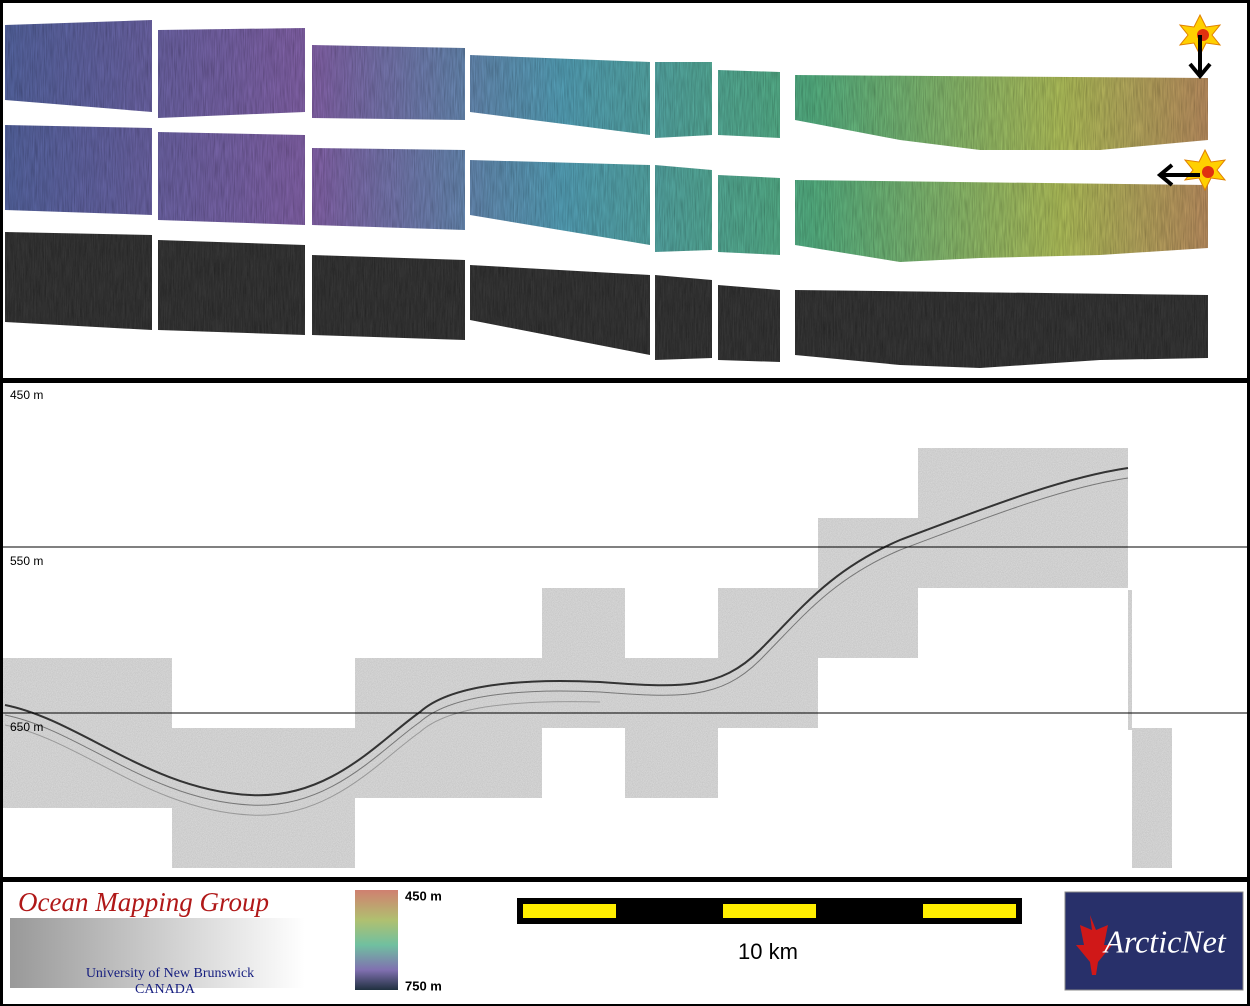  I want to click on maple-leaf, so click(1094, 945).